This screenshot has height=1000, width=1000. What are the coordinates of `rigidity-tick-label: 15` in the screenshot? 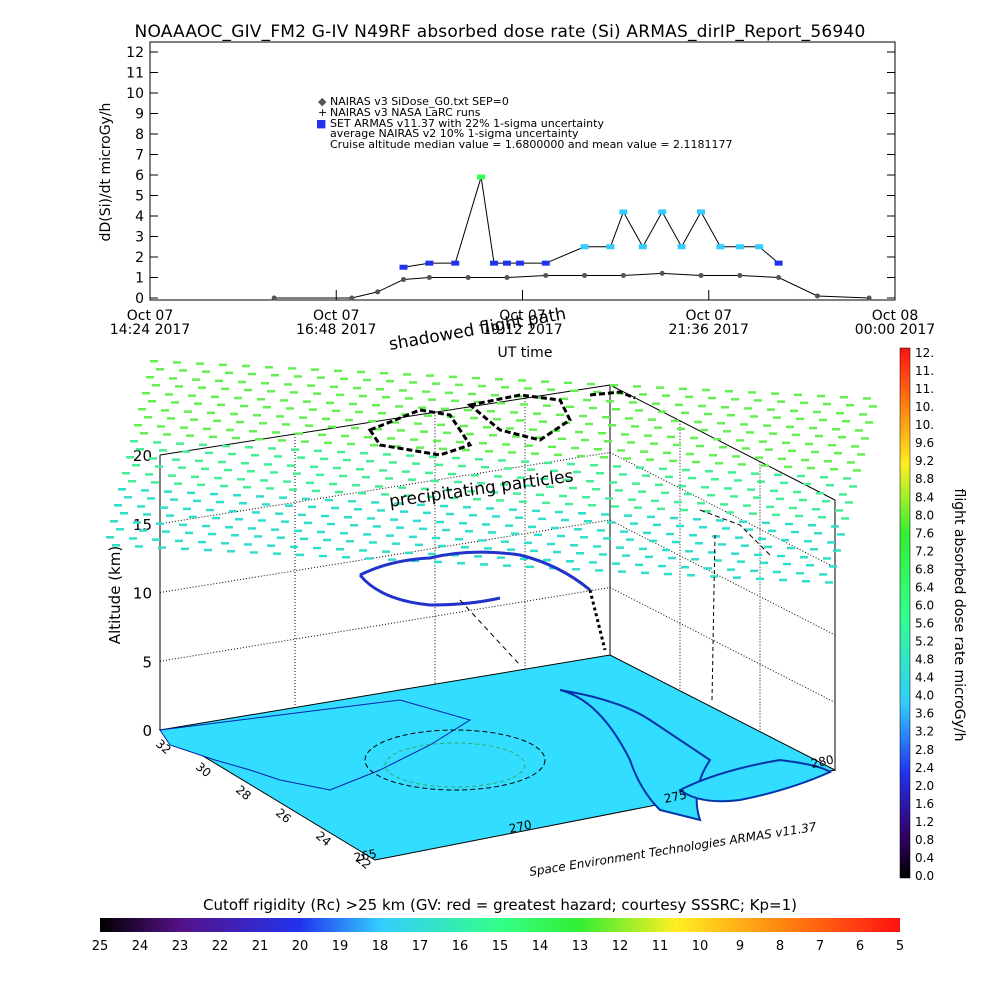 It's located at (500, 946).